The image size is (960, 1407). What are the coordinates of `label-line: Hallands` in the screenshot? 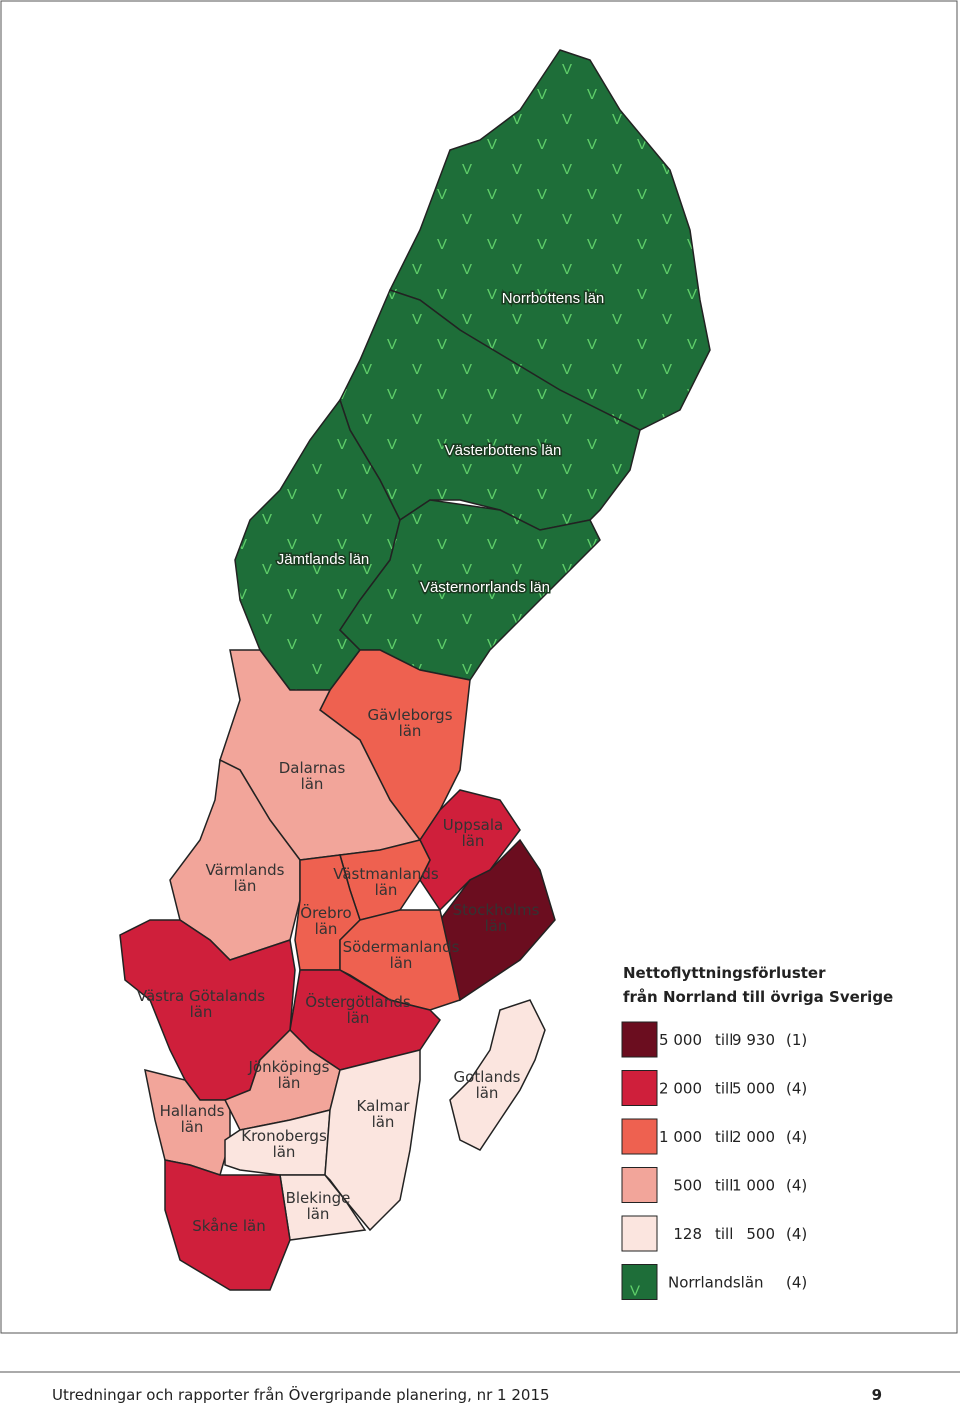 It's located at (192, 1111).